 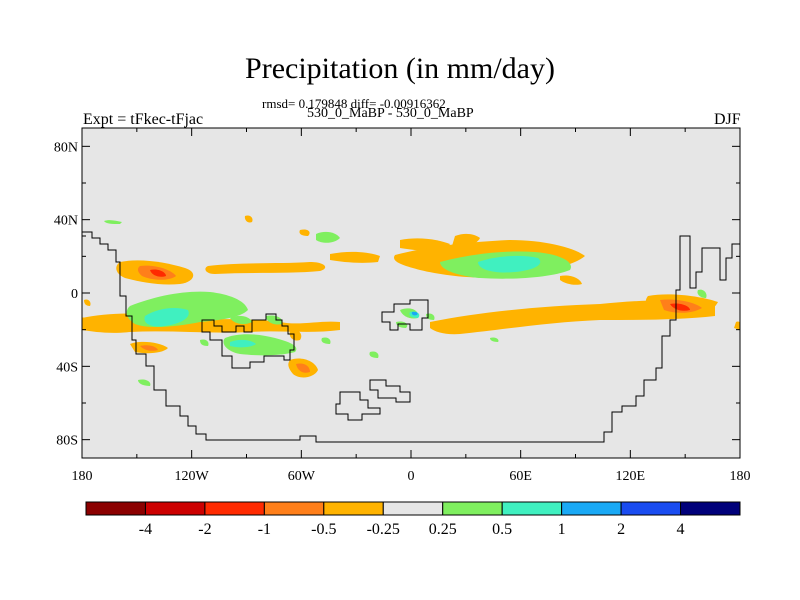 I want to click on colorbar-label: 4, so click(x=681, y=529).